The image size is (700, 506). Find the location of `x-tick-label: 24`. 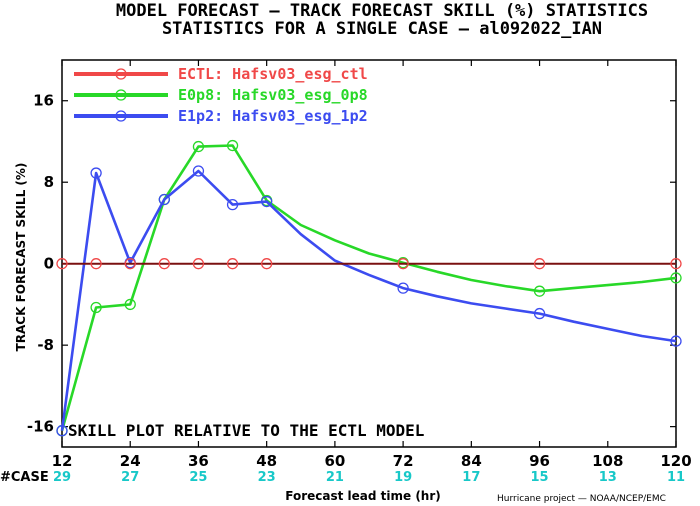

x-tick-label: 24 is located at coordinates (130, 461).